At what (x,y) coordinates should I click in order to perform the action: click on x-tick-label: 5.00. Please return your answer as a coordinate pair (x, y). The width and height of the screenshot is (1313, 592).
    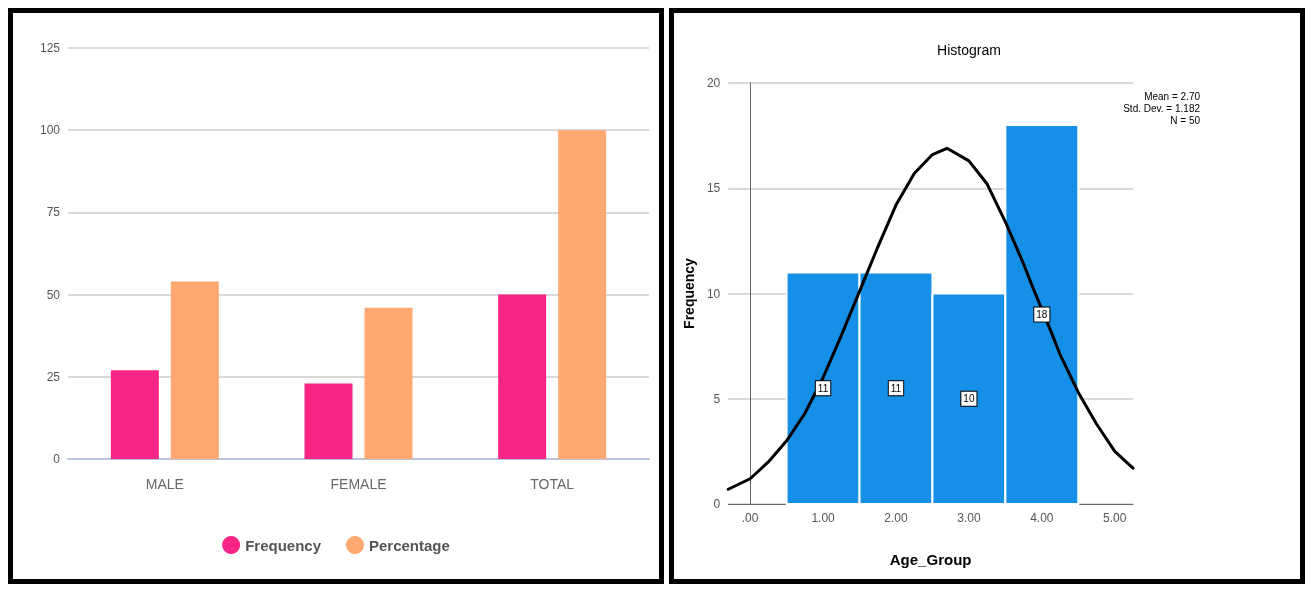
    Looking at the image, I should click on (1115, 518).